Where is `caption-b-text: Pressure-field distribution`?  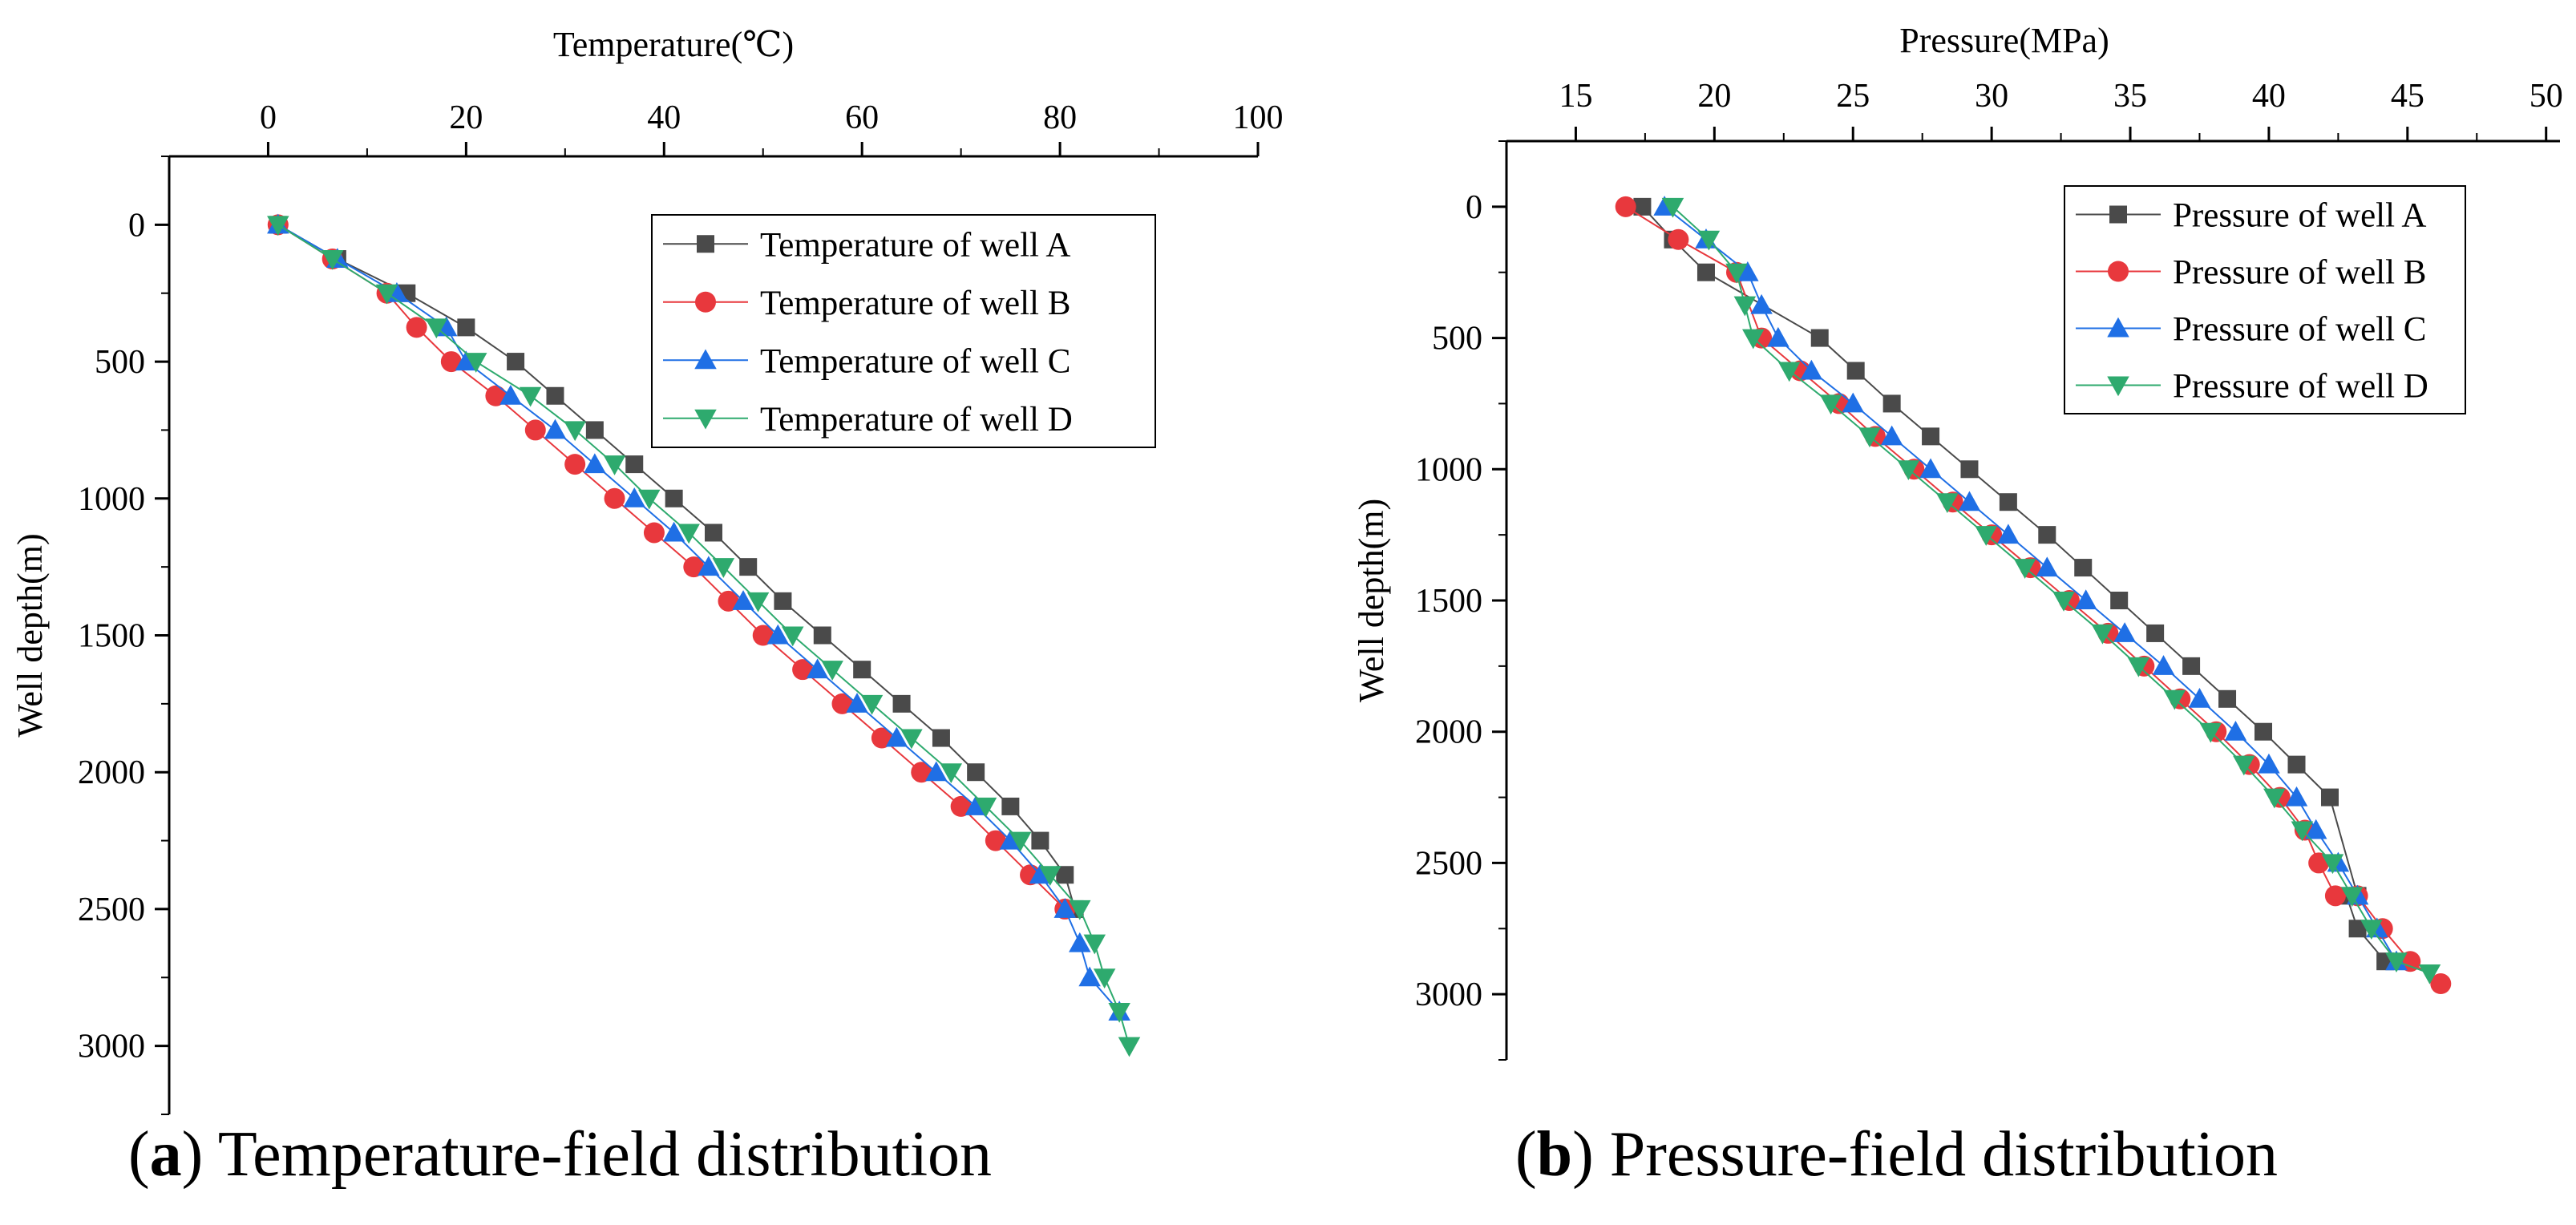
caption-b-text: Pressure-field distribution is located at coordinates (1943, 1154).